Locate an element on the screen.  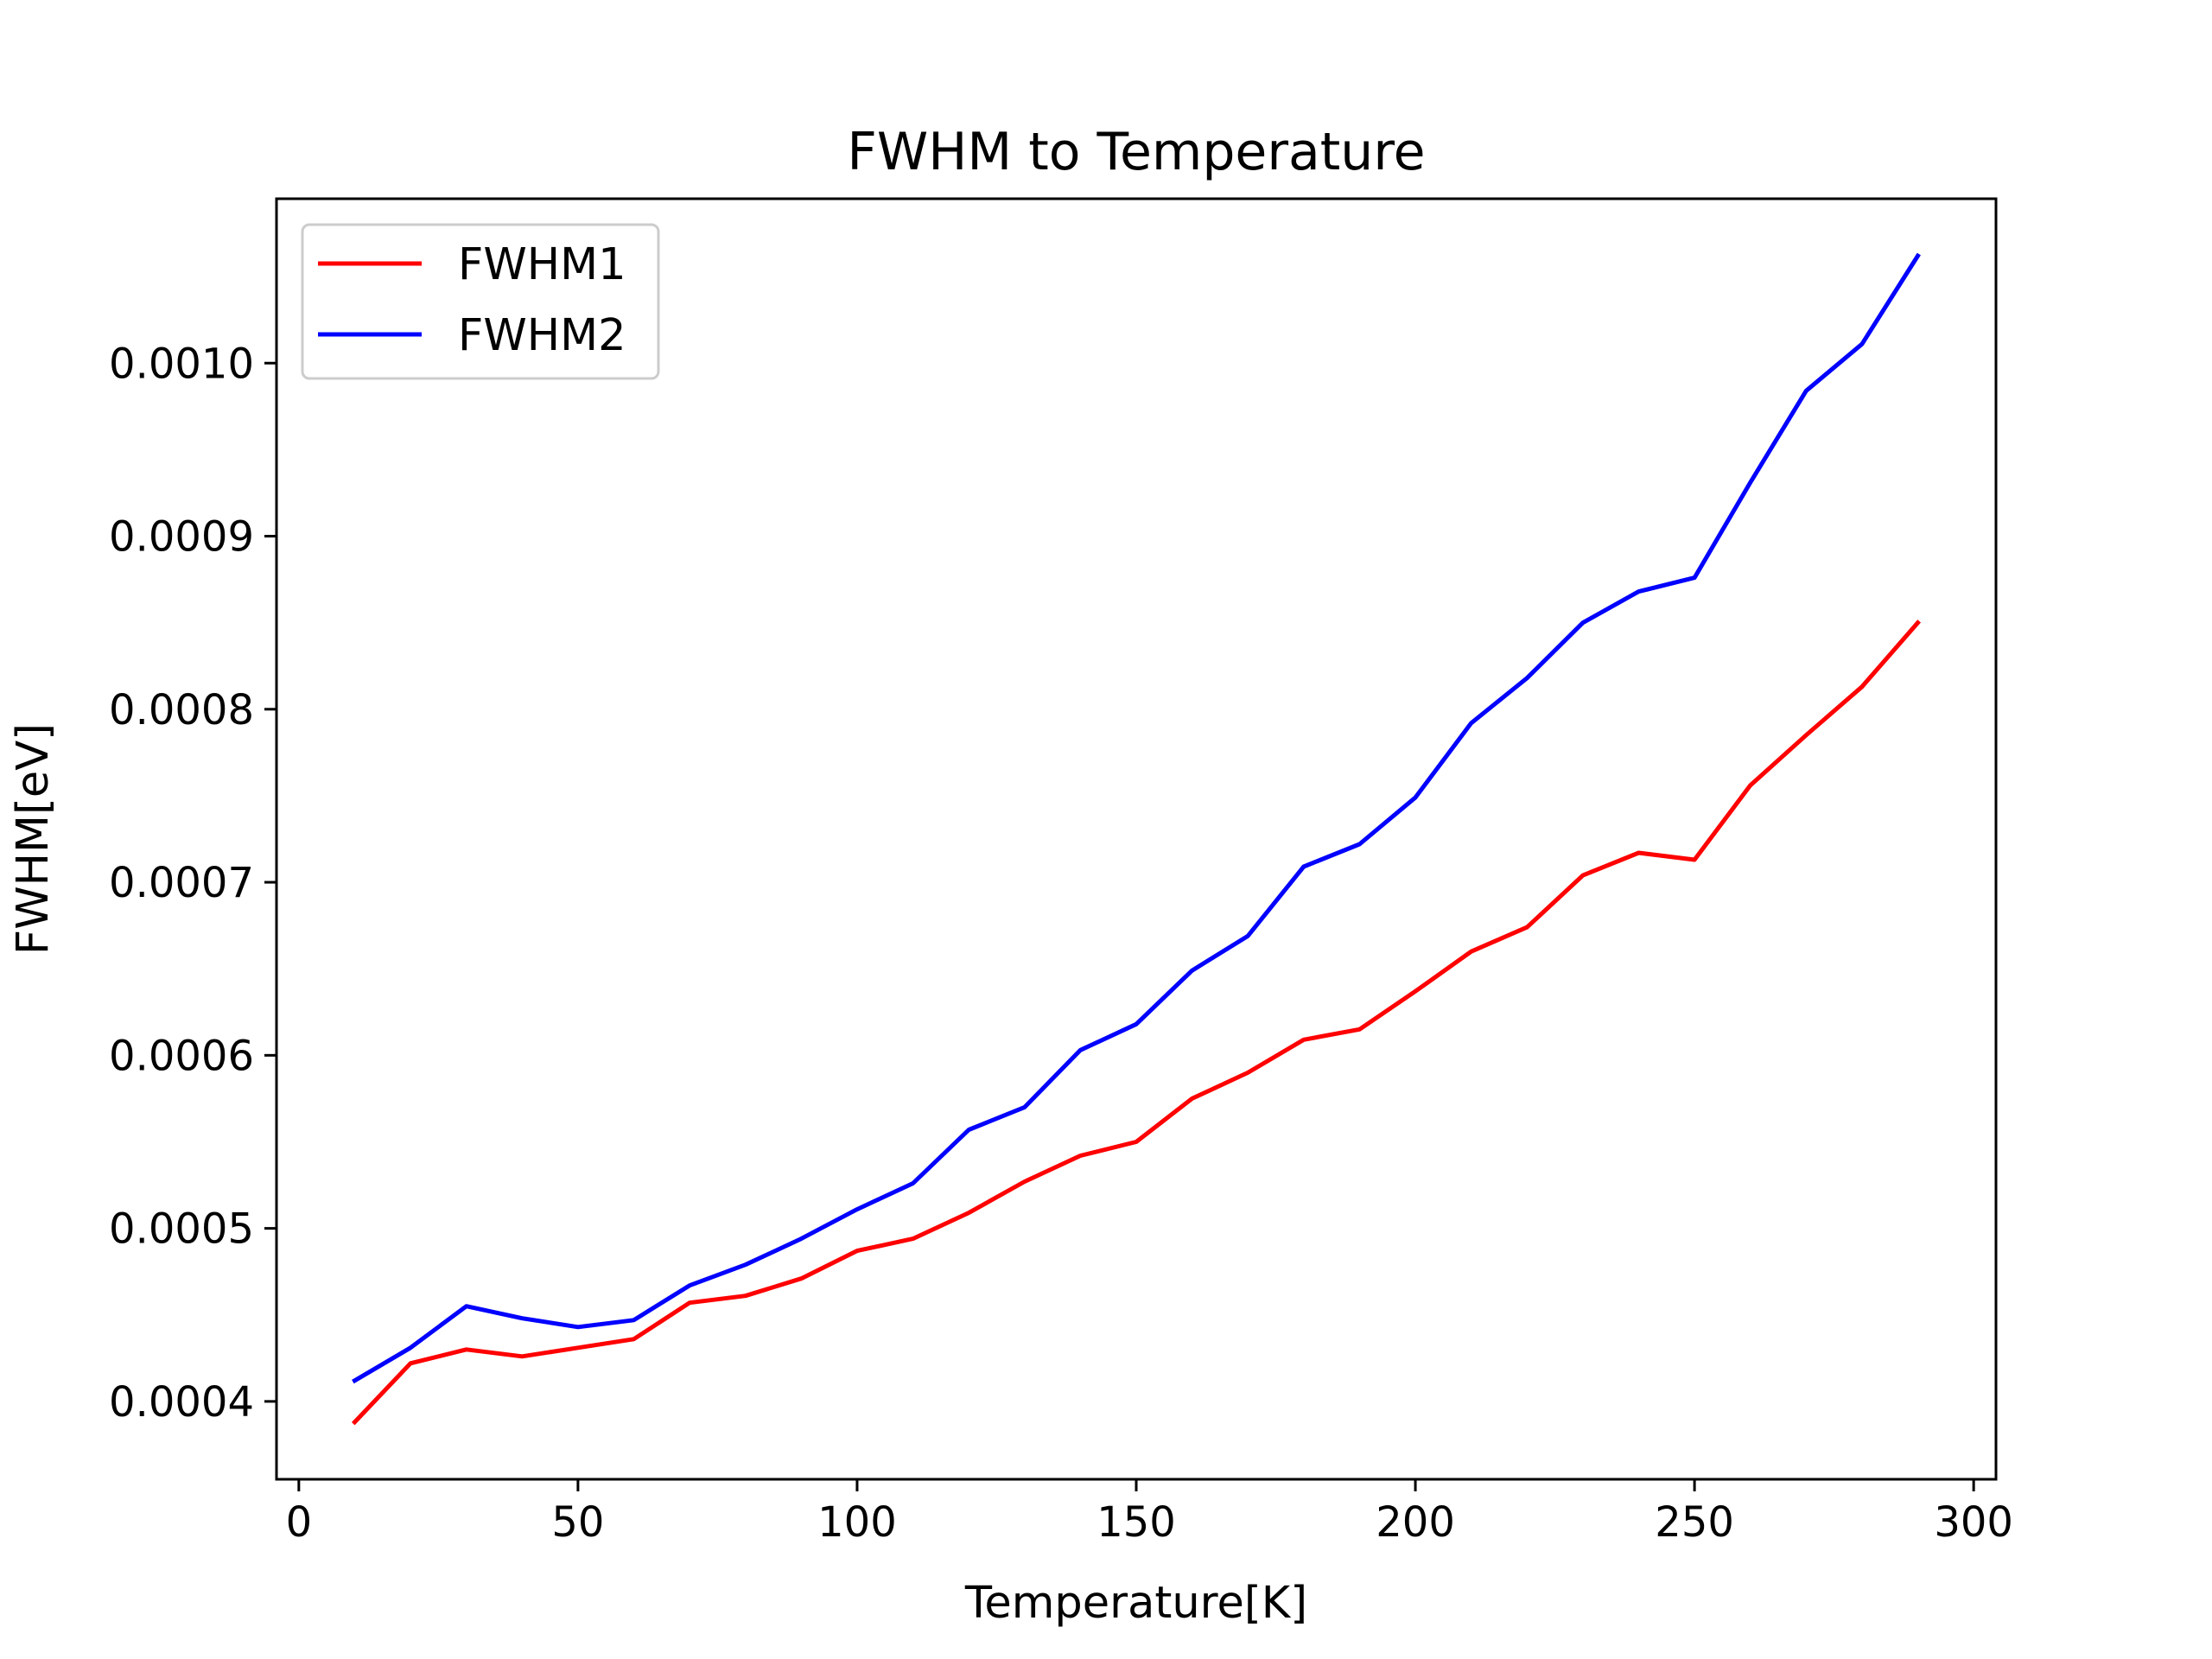
y-tick-label: 0.0009 is located at coordinates (181, 537).